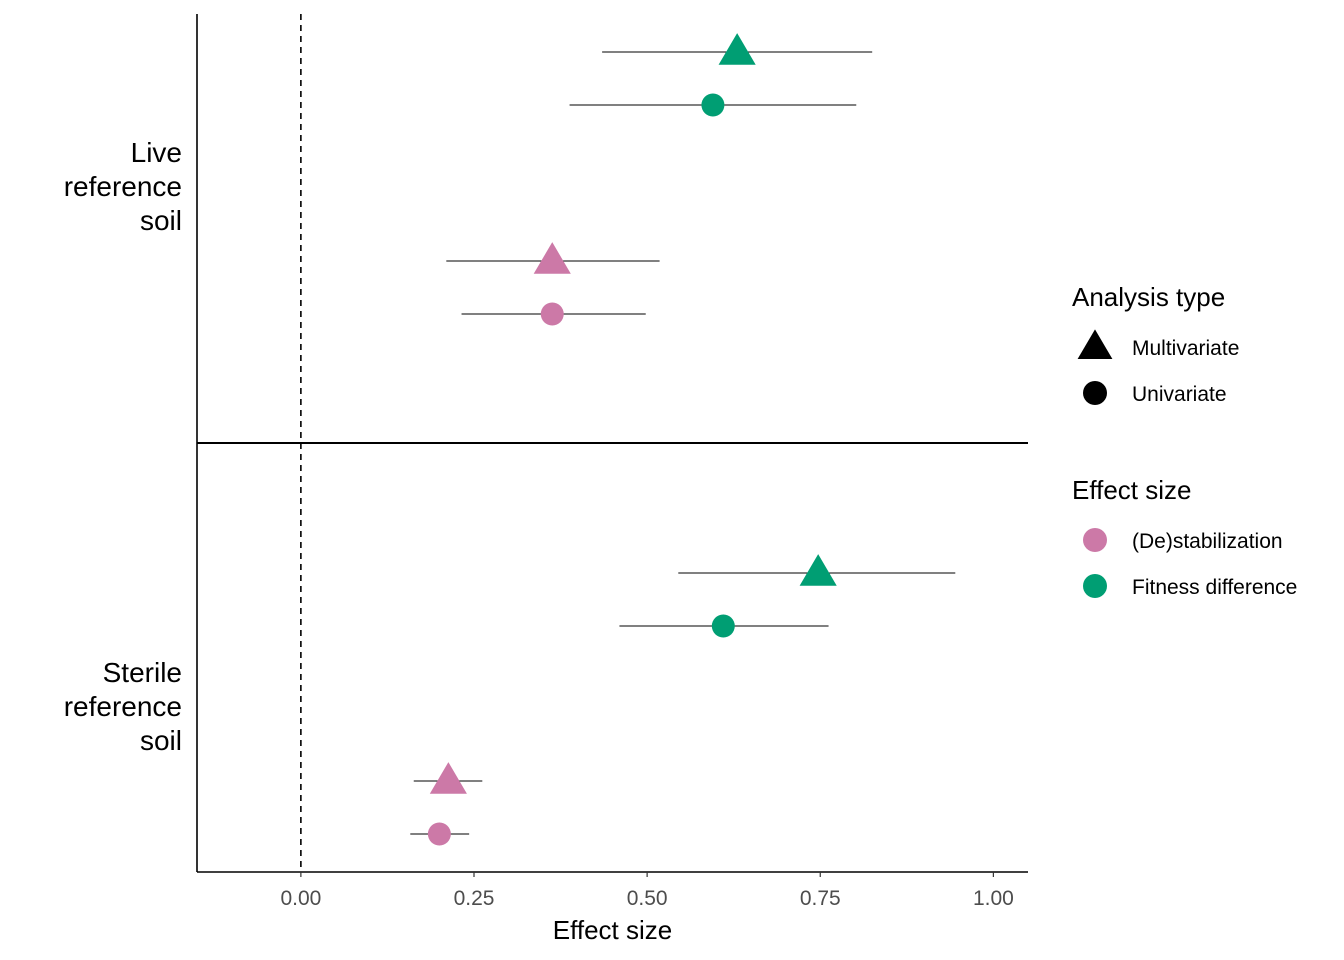 Image resolution: width=1344 pixels, height=960 pixels. Describe the element at coordinates (300, 898) in the screenshot. I see `x-tick-label: 0.00` at that location.